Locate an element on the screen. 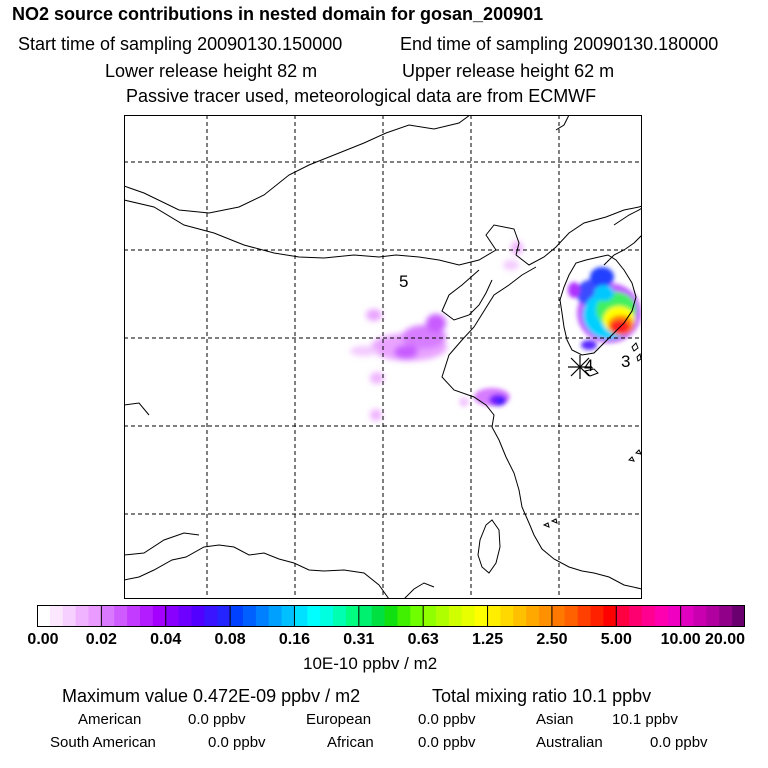 Image resolution: width=768 pixels, height=768 pixels. plume-korea is located at coordinates (604, 308).